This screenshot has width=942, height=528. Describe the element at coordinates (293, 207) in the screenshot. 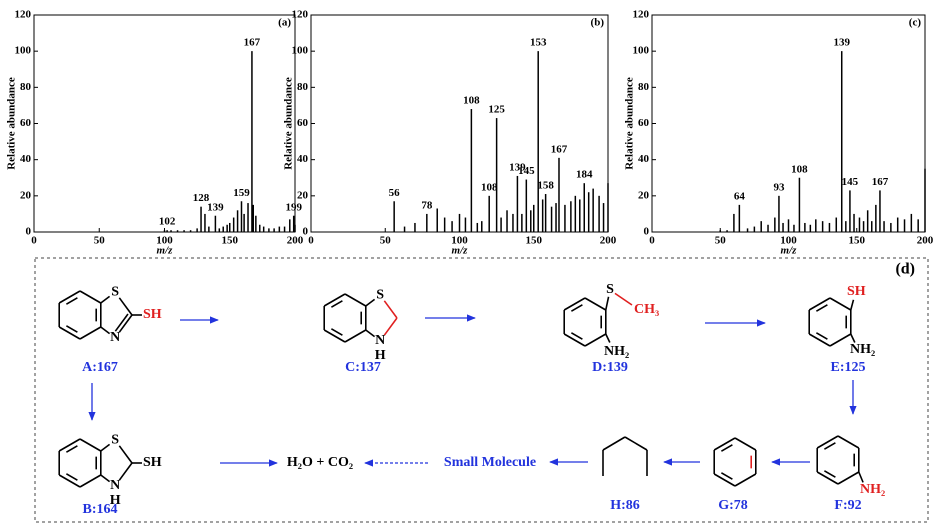

I see `peak-label: 199` at that location.